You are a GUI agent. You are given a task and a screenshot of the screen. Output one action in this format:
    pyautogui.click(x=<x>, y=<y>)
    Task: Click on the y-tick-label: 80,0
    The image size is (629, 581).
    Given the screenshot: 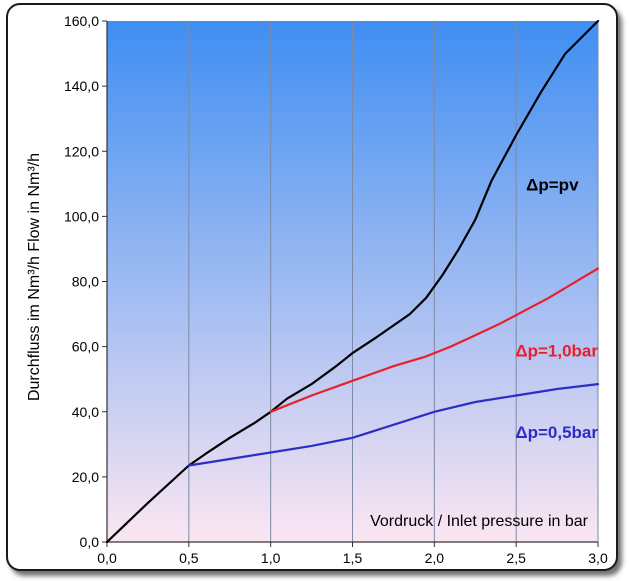 What is the action you would take?
    pyautogui.click(x=85, y=282)
    